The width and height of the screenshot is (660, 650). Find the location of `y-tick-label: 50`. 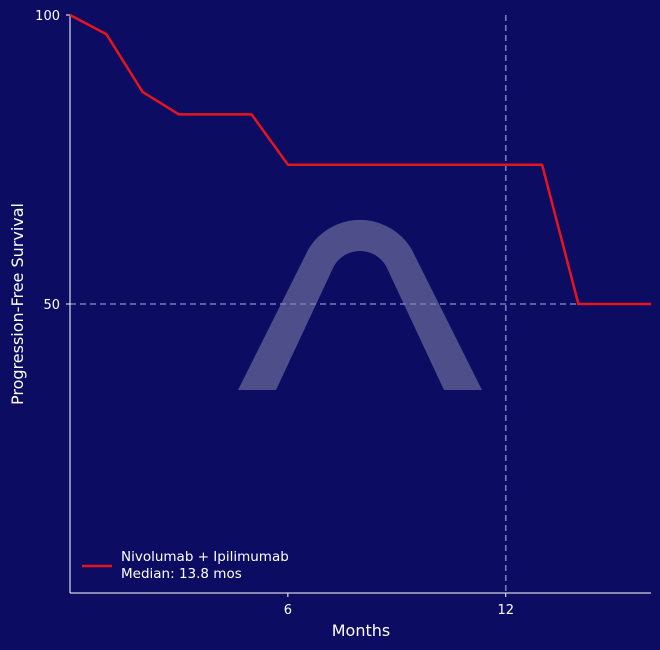

y-tick-label: 50 is located at coordinates (51, 305).